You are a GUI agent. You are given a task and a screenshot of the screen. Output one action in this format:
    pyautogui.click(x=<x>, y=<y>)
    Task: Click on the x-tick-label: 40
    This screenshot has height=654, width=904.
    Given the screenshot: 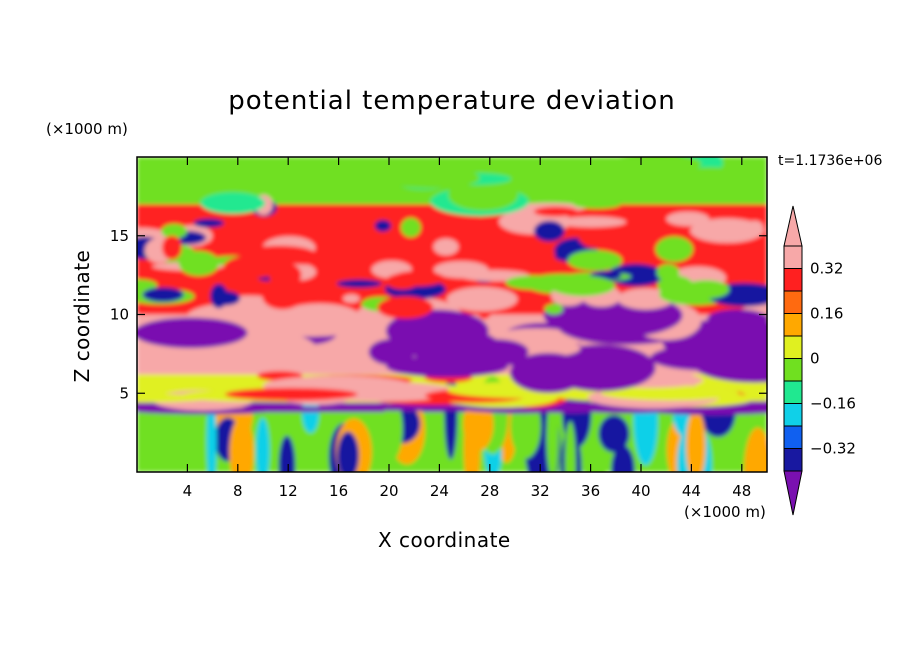 What is the action you would take?
    pyautogui.click(x=640, y=491)
    